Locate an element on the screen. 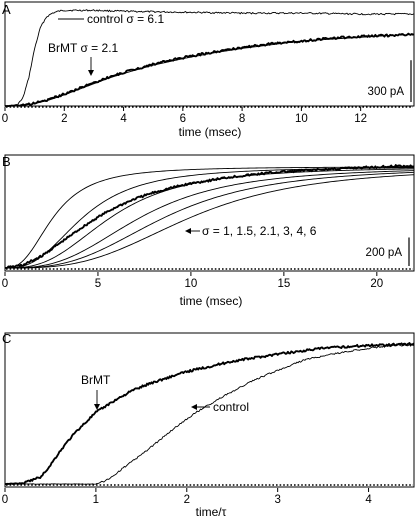  panel-a-x-tick-label: 12 is located at coordinates (360, 119).